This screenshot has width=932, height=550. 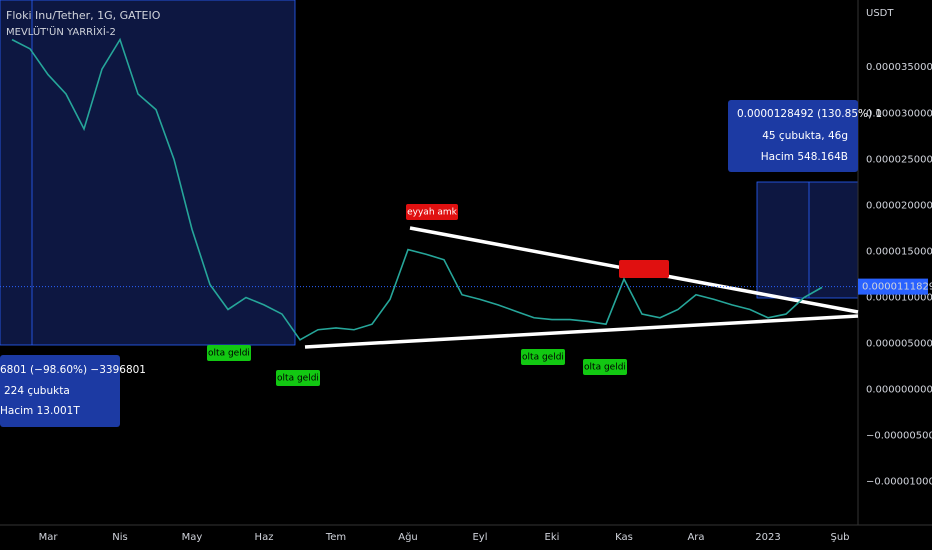 I want to click on x-tick-label: Eki, so click(x=552, y=537).